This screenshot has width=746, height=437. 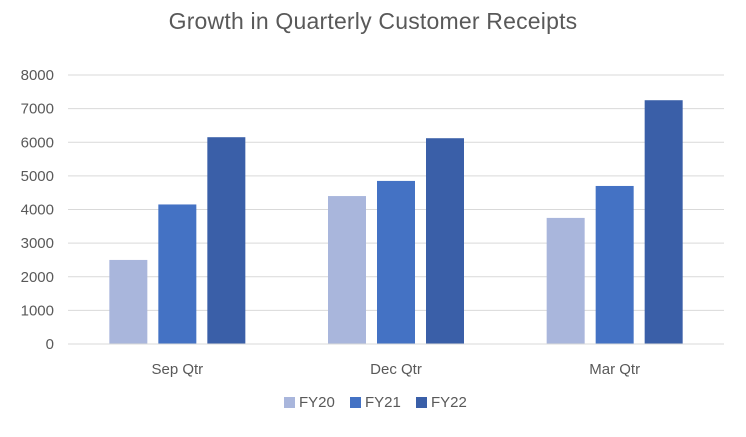 I want to click on bar-fy22-sep-qtr, so click(x=226, y=240).